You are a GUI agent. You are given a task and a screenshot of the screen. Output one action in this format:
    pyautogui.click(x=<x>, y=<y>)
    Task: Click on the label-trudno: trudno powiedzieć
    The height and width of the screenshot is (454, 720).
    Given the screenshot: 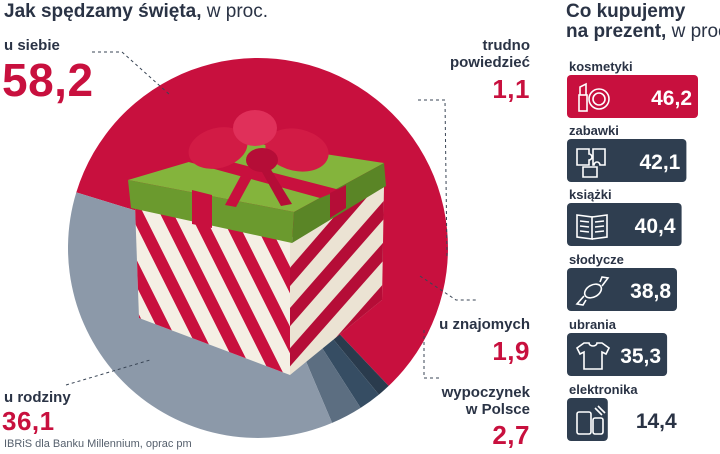 What is the action you would take?
    pyautogui.click(x=476, y=54)
    